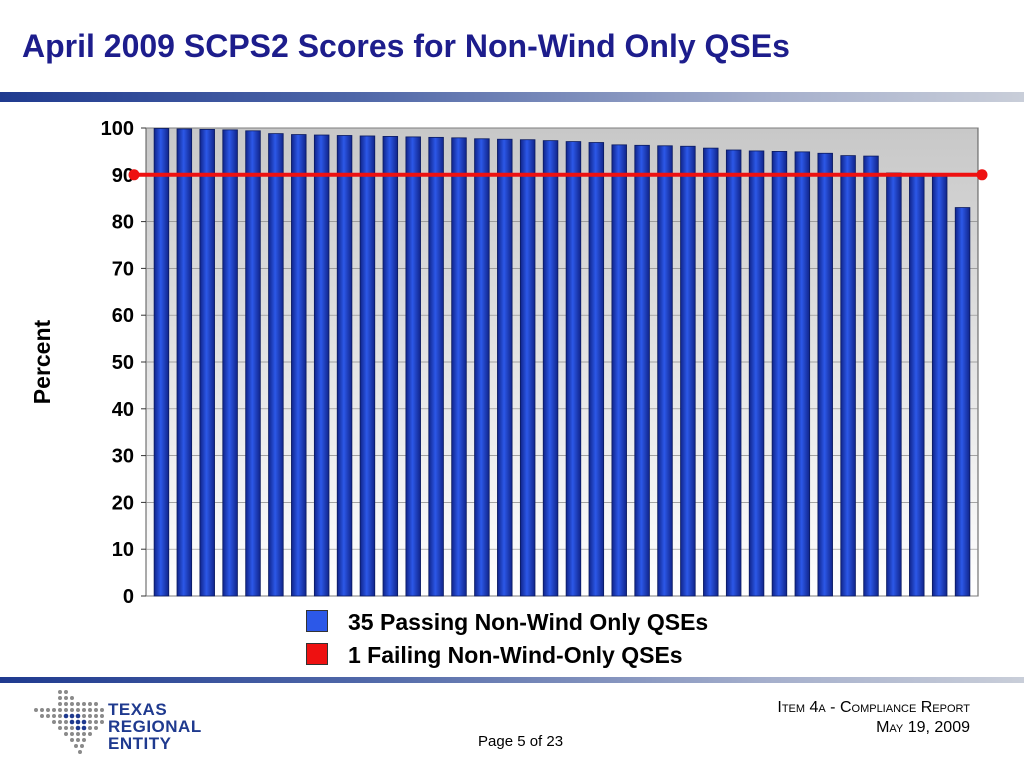 The image size is (1024, 768). Describe the element at coordinates (528, 622) in the screenshot. I see `legend-label-passing: 35 Passing Non-Wind Only QSEs` at that location.